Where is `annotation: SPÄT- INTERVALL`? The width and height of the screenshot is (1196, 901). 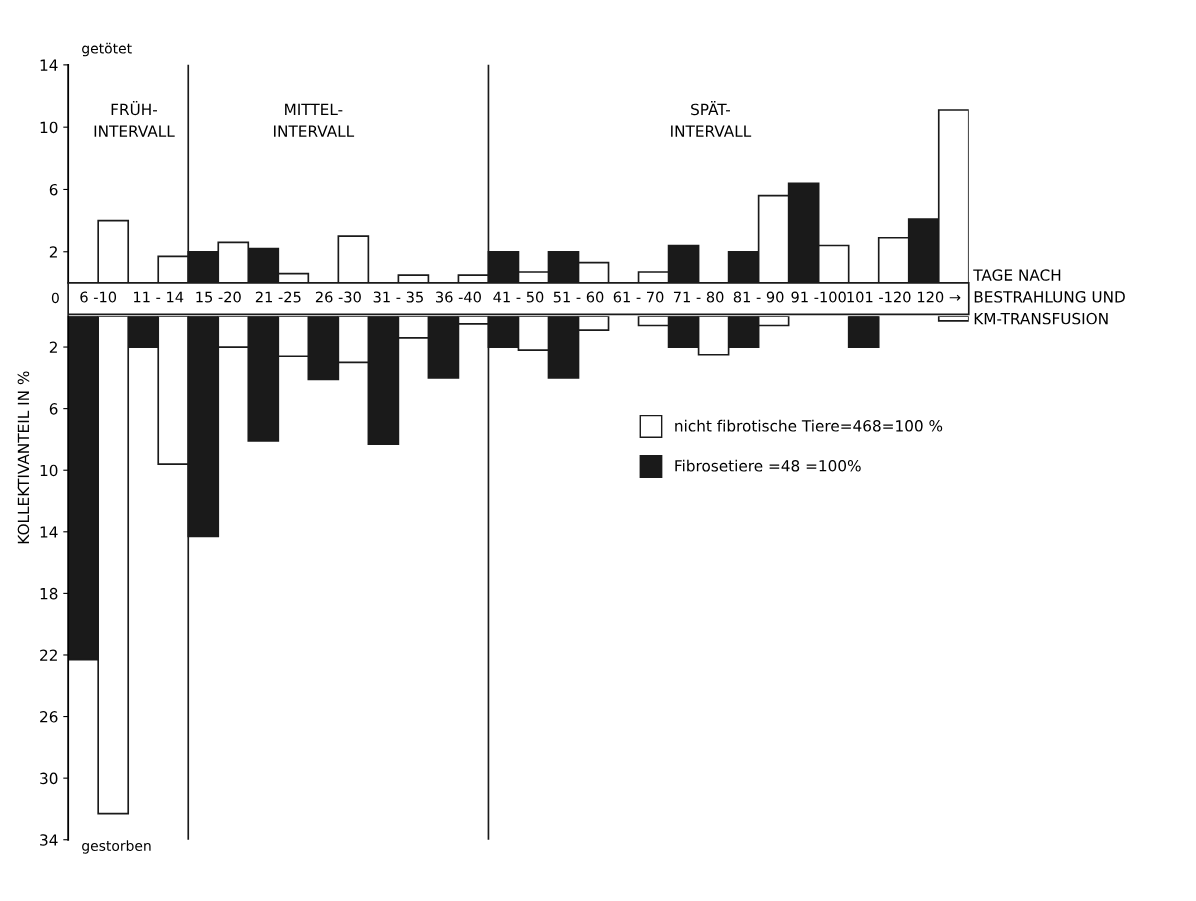 annotation: SPÄT- INTERVALL is located at coordinates (711, 119).